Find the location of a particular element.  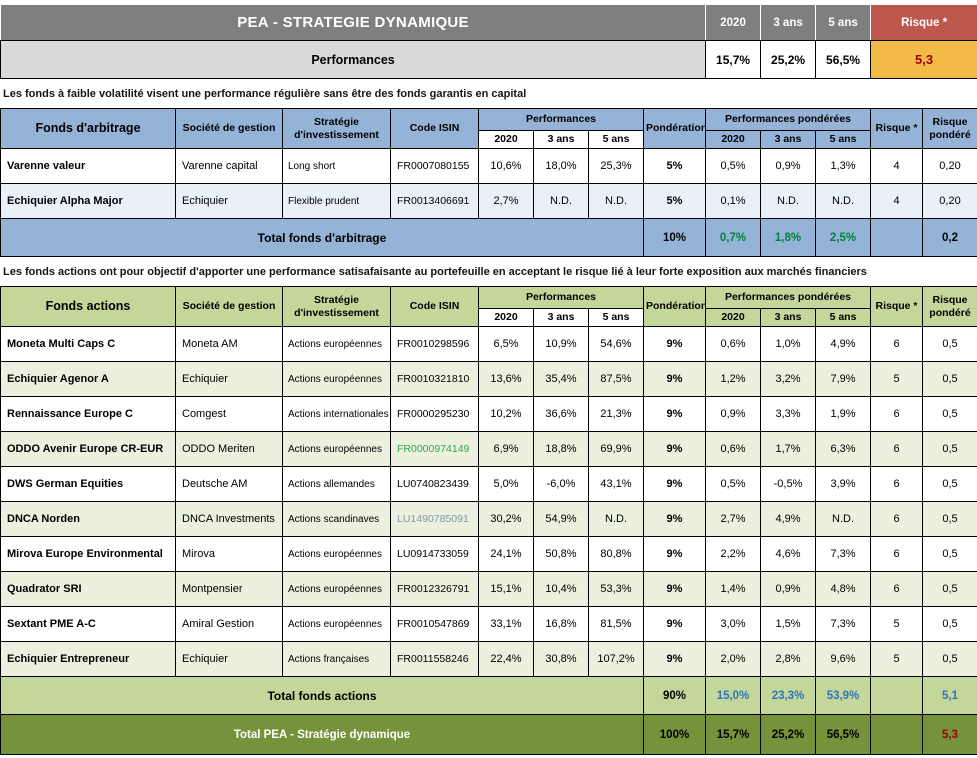

total-arbitrage-wperf-2020: 0,7% is located at coordinates (733, 237).